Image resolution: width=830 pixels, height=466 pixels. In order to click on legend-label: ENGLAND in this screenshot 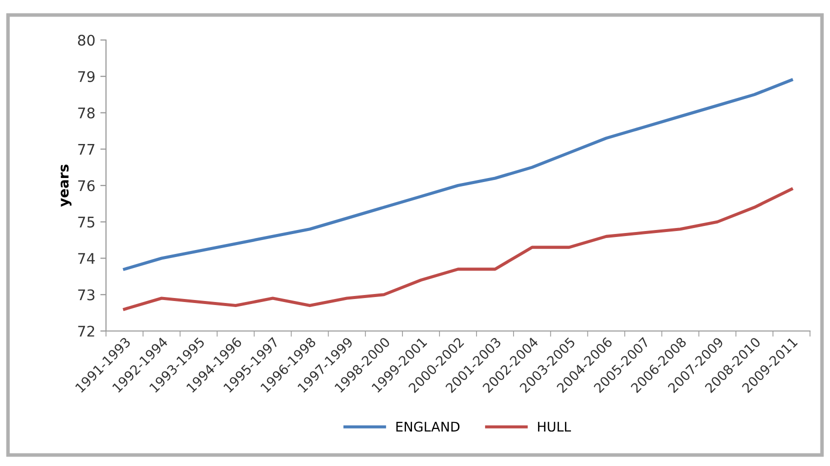, I will do `click(428, 427)`.